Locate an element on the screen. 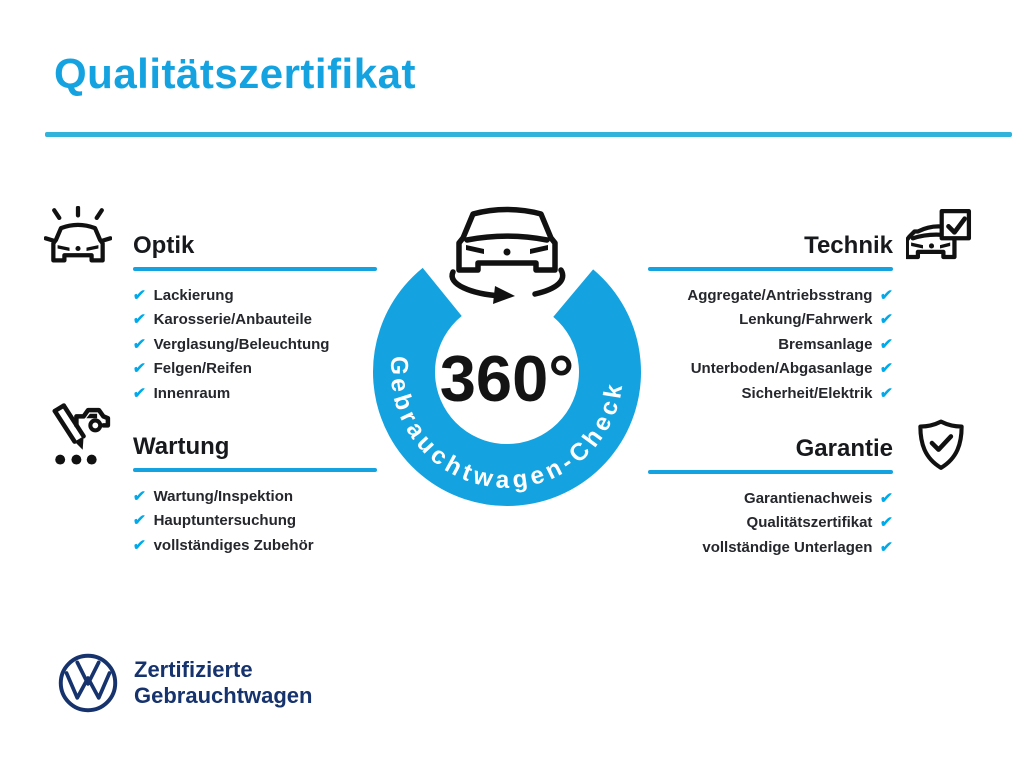  section-title-wartung: Wartung is located at coordinates (181, 446).